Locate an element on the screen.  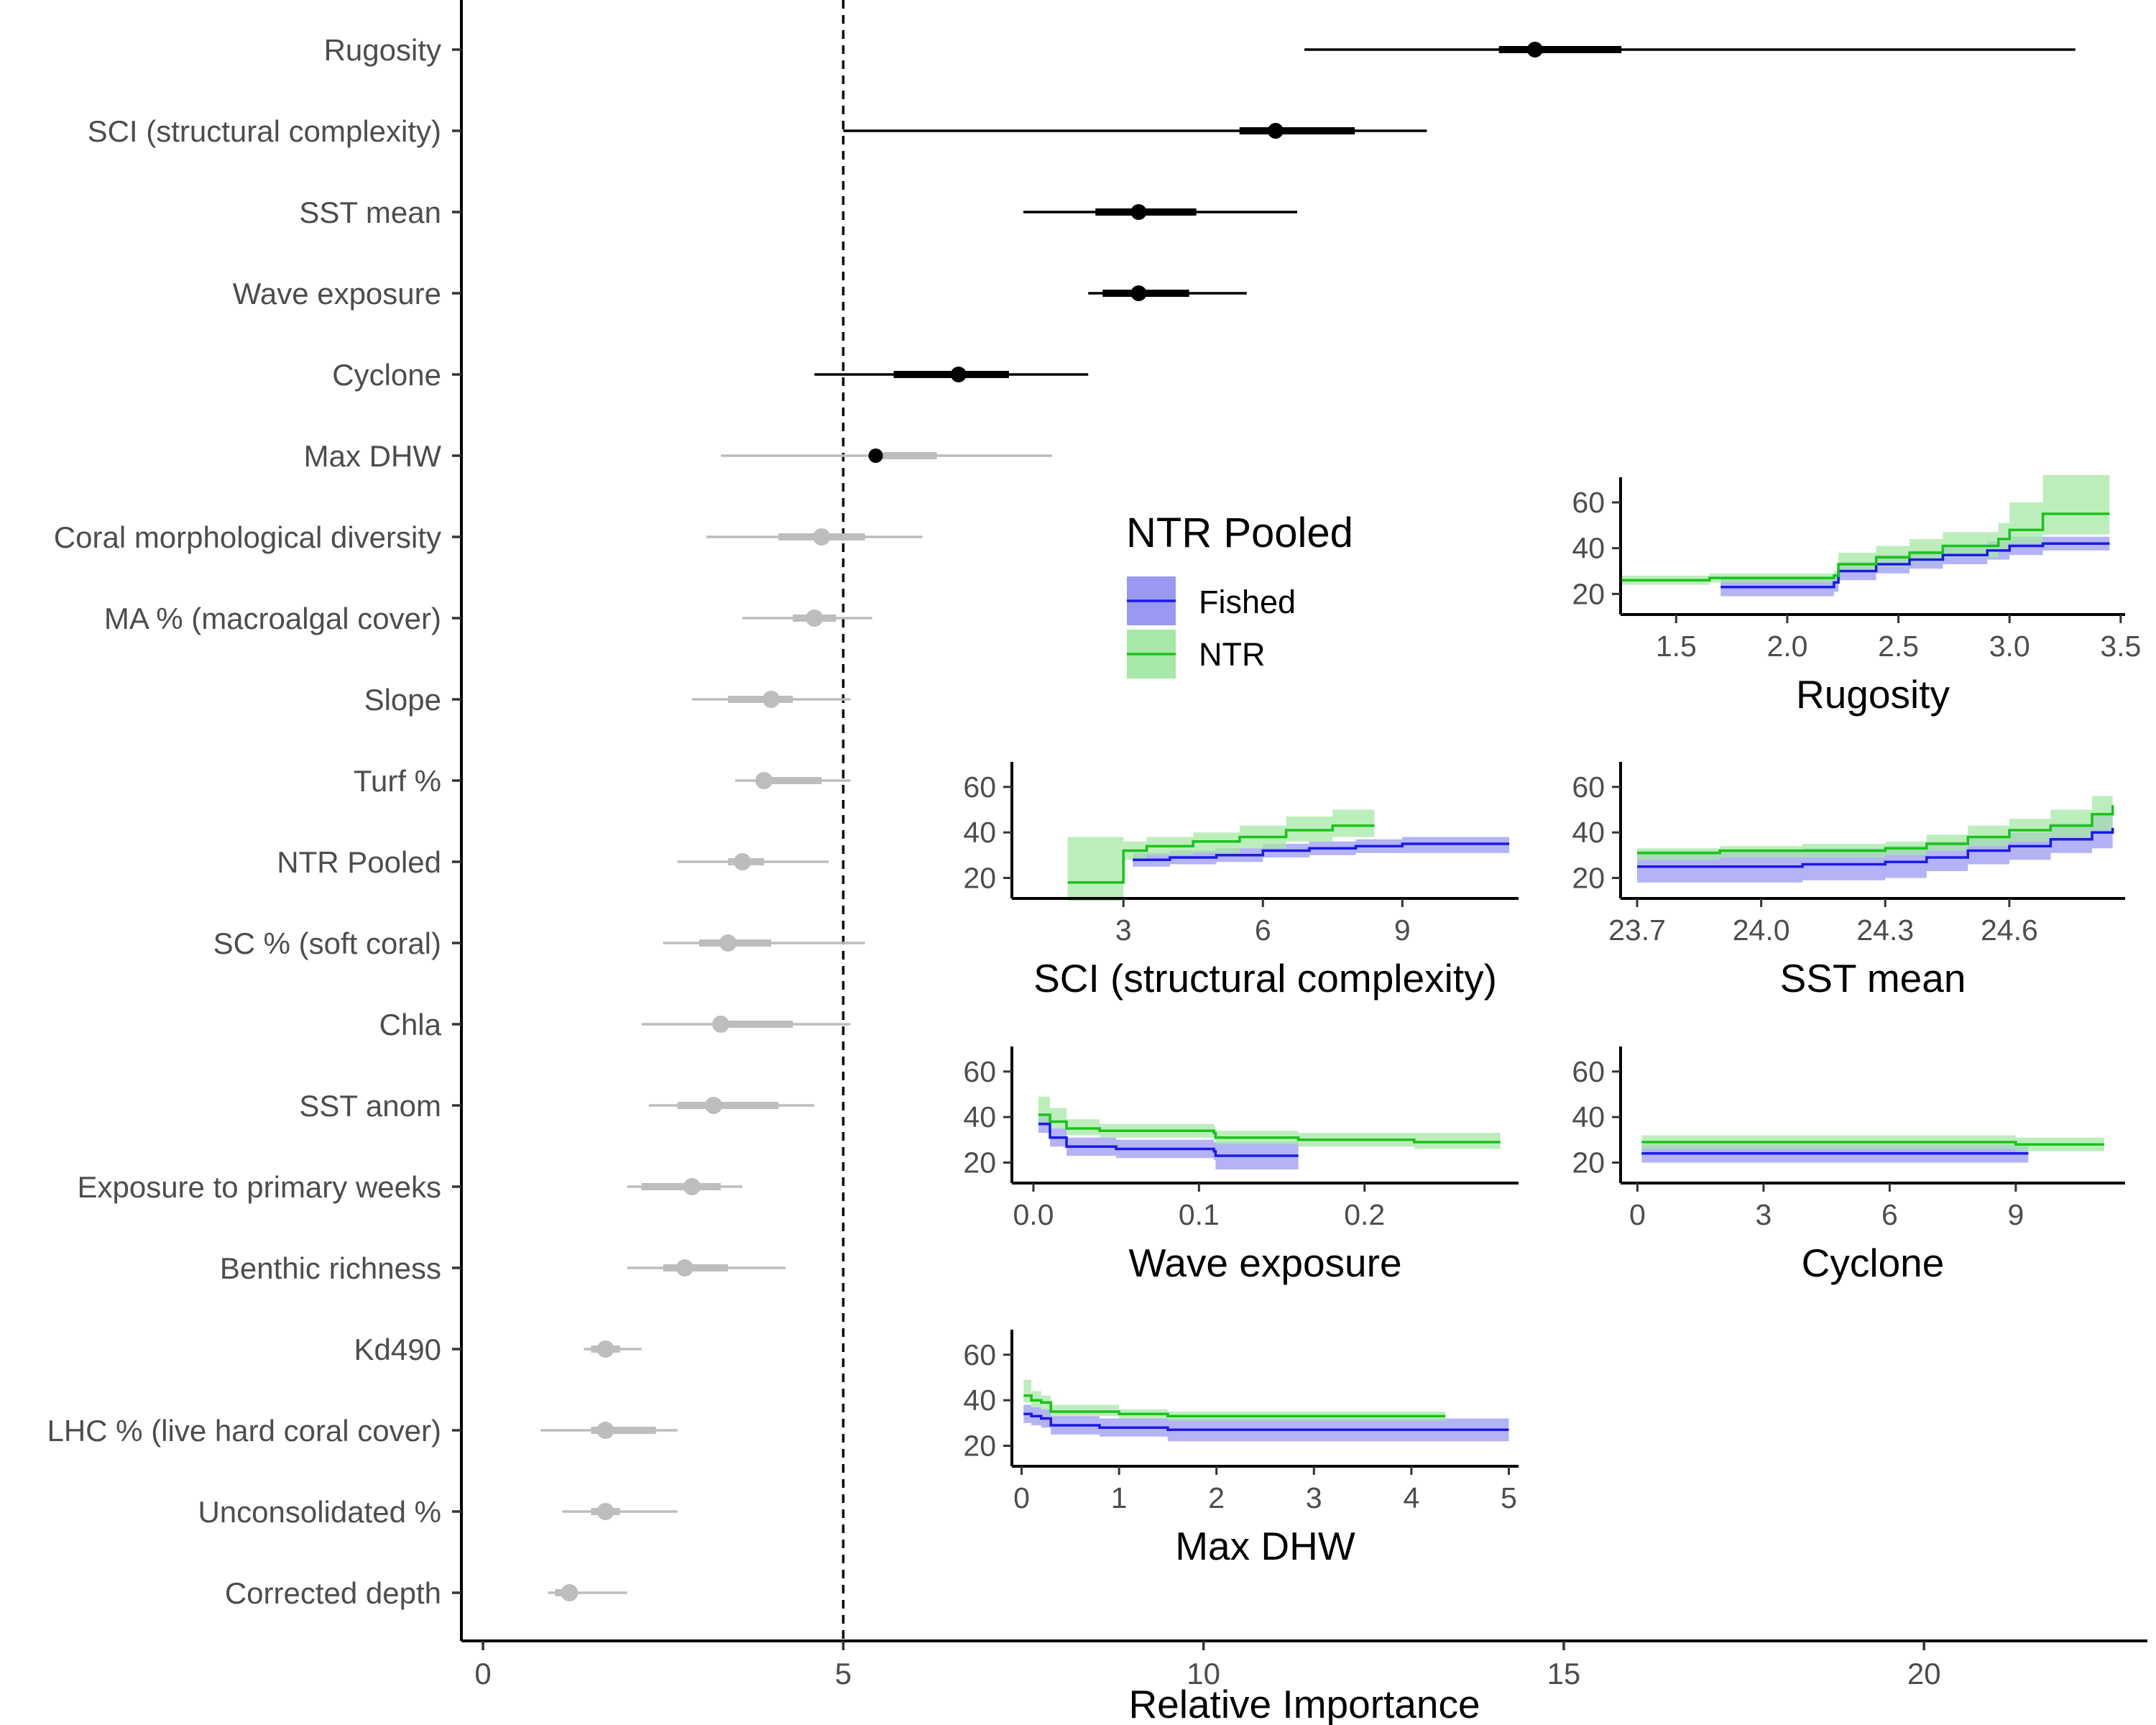
row-max-dhw: Max DHW is located at coordinates (678, 456).